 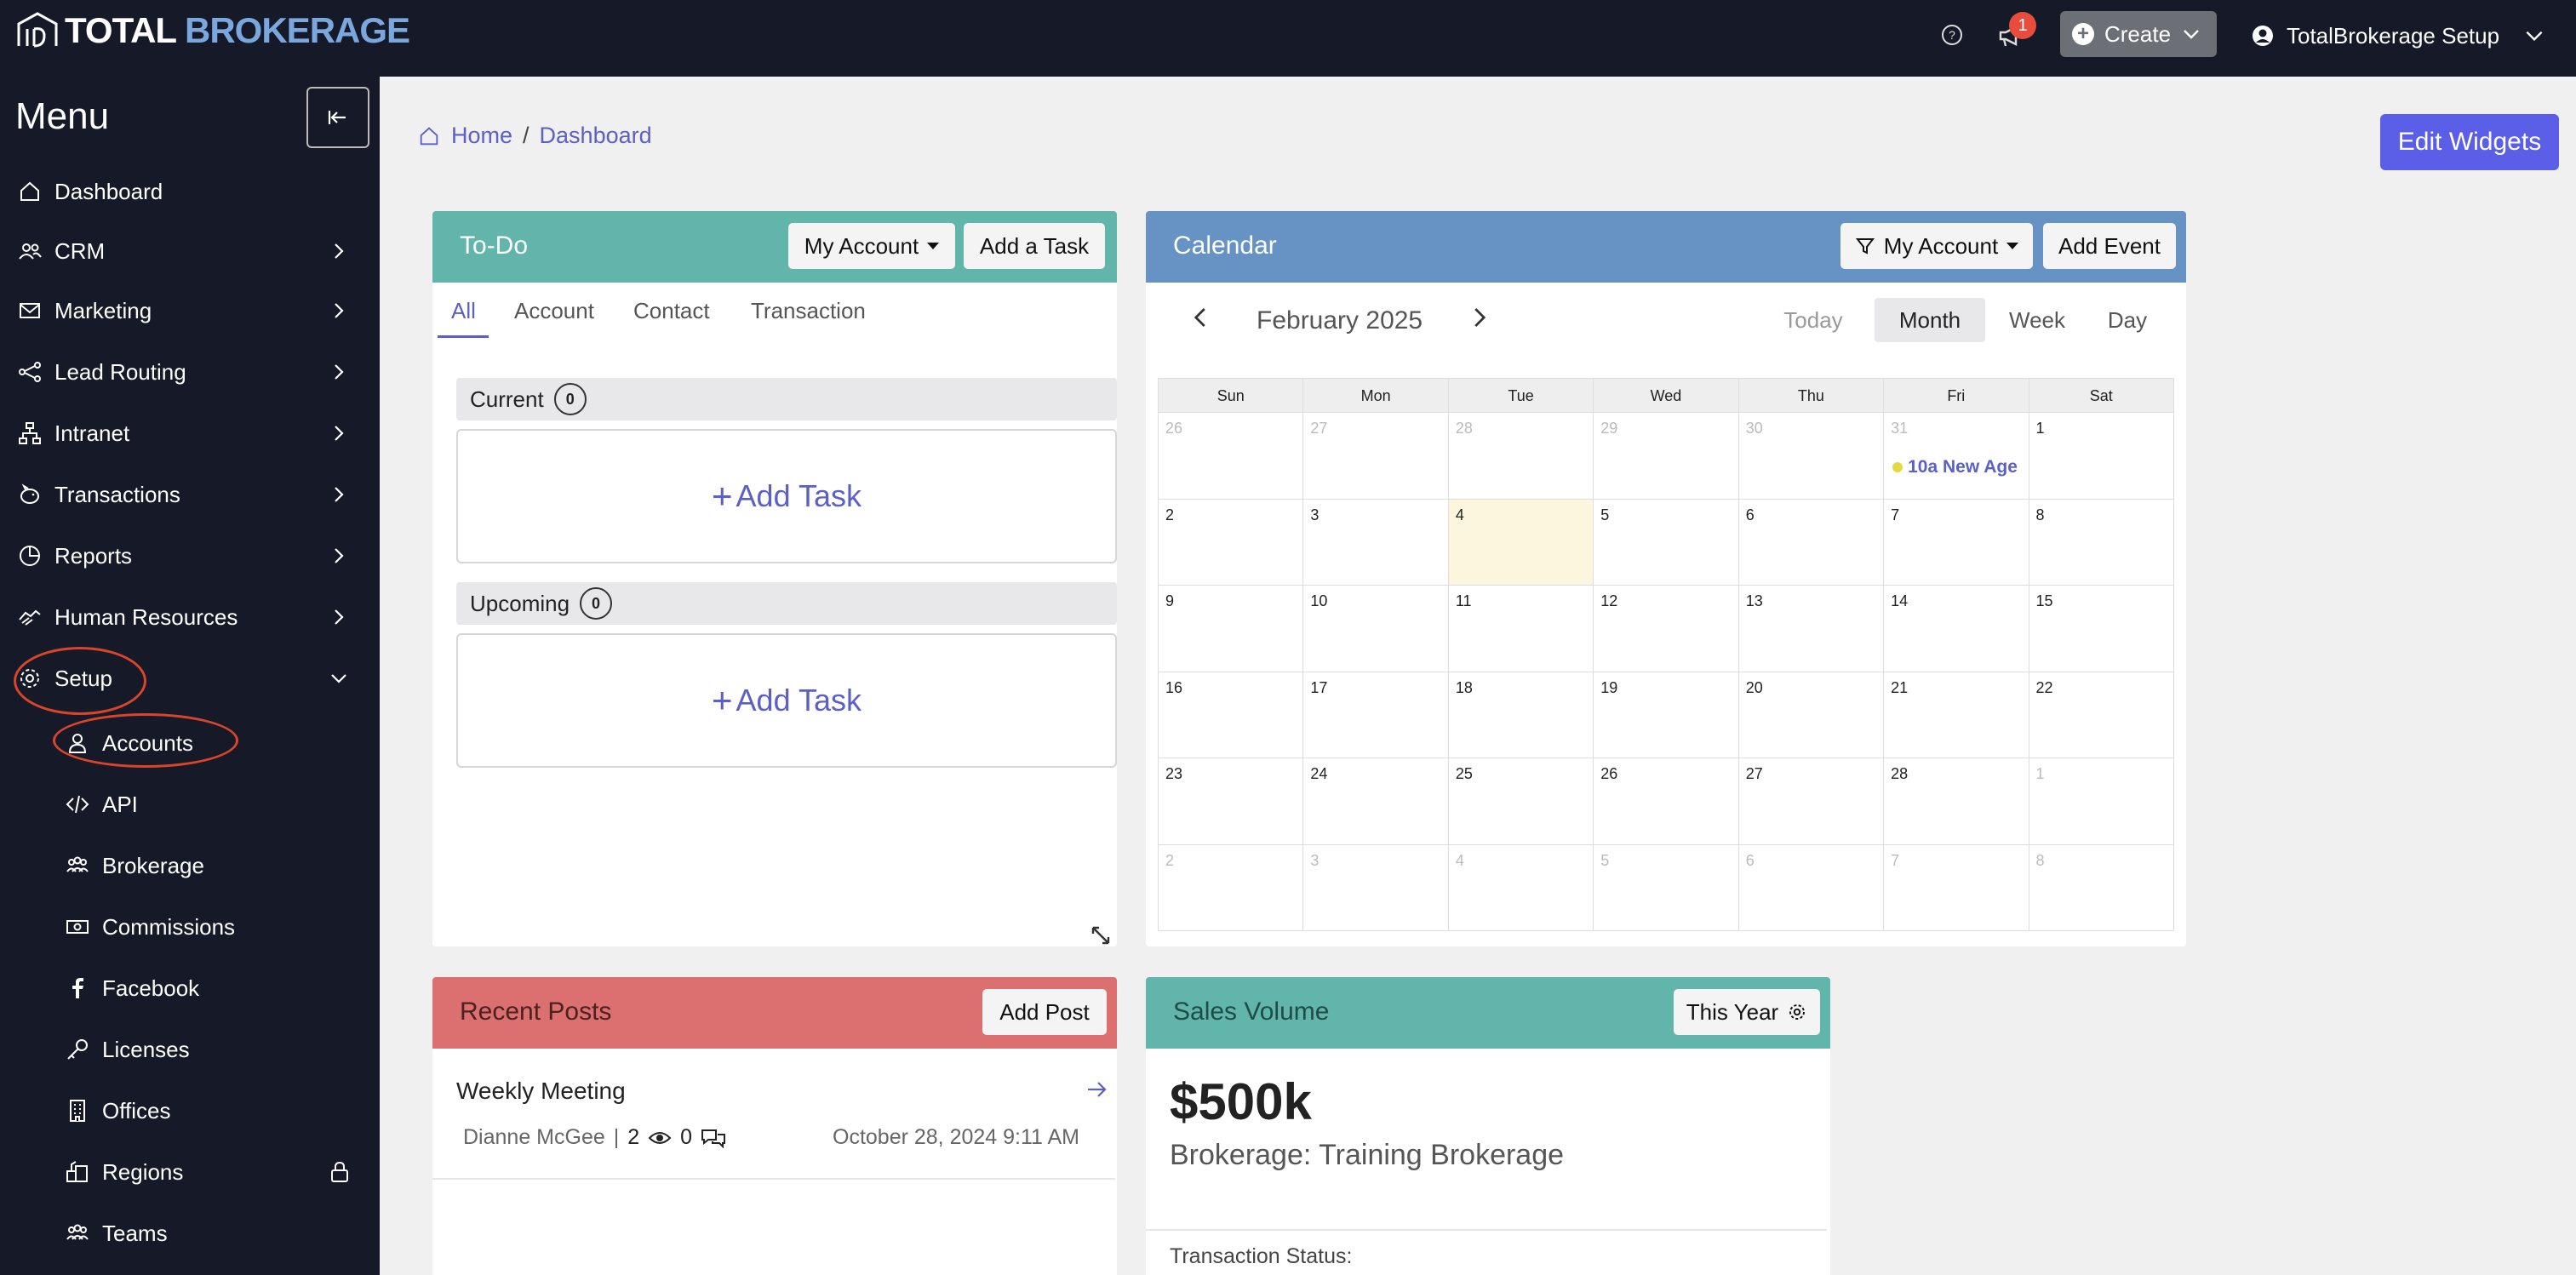 I want to click on megaphone-icon, so click(x=2011, y=36).